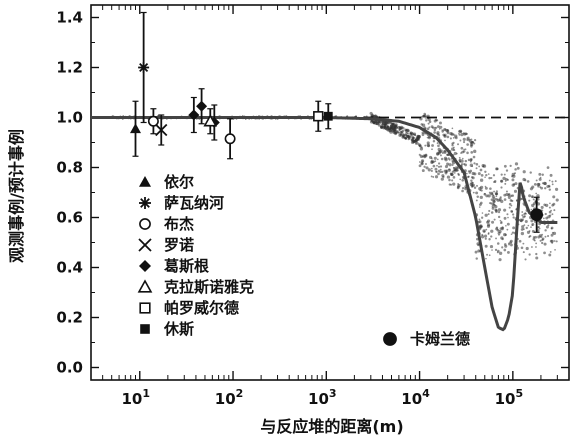 The height and width of the screenshot is (442, 572). What do you see at coordinates (136, 397) in the screenshot?
I see `x-tick-label: 101` at bounding box center [136, 397].